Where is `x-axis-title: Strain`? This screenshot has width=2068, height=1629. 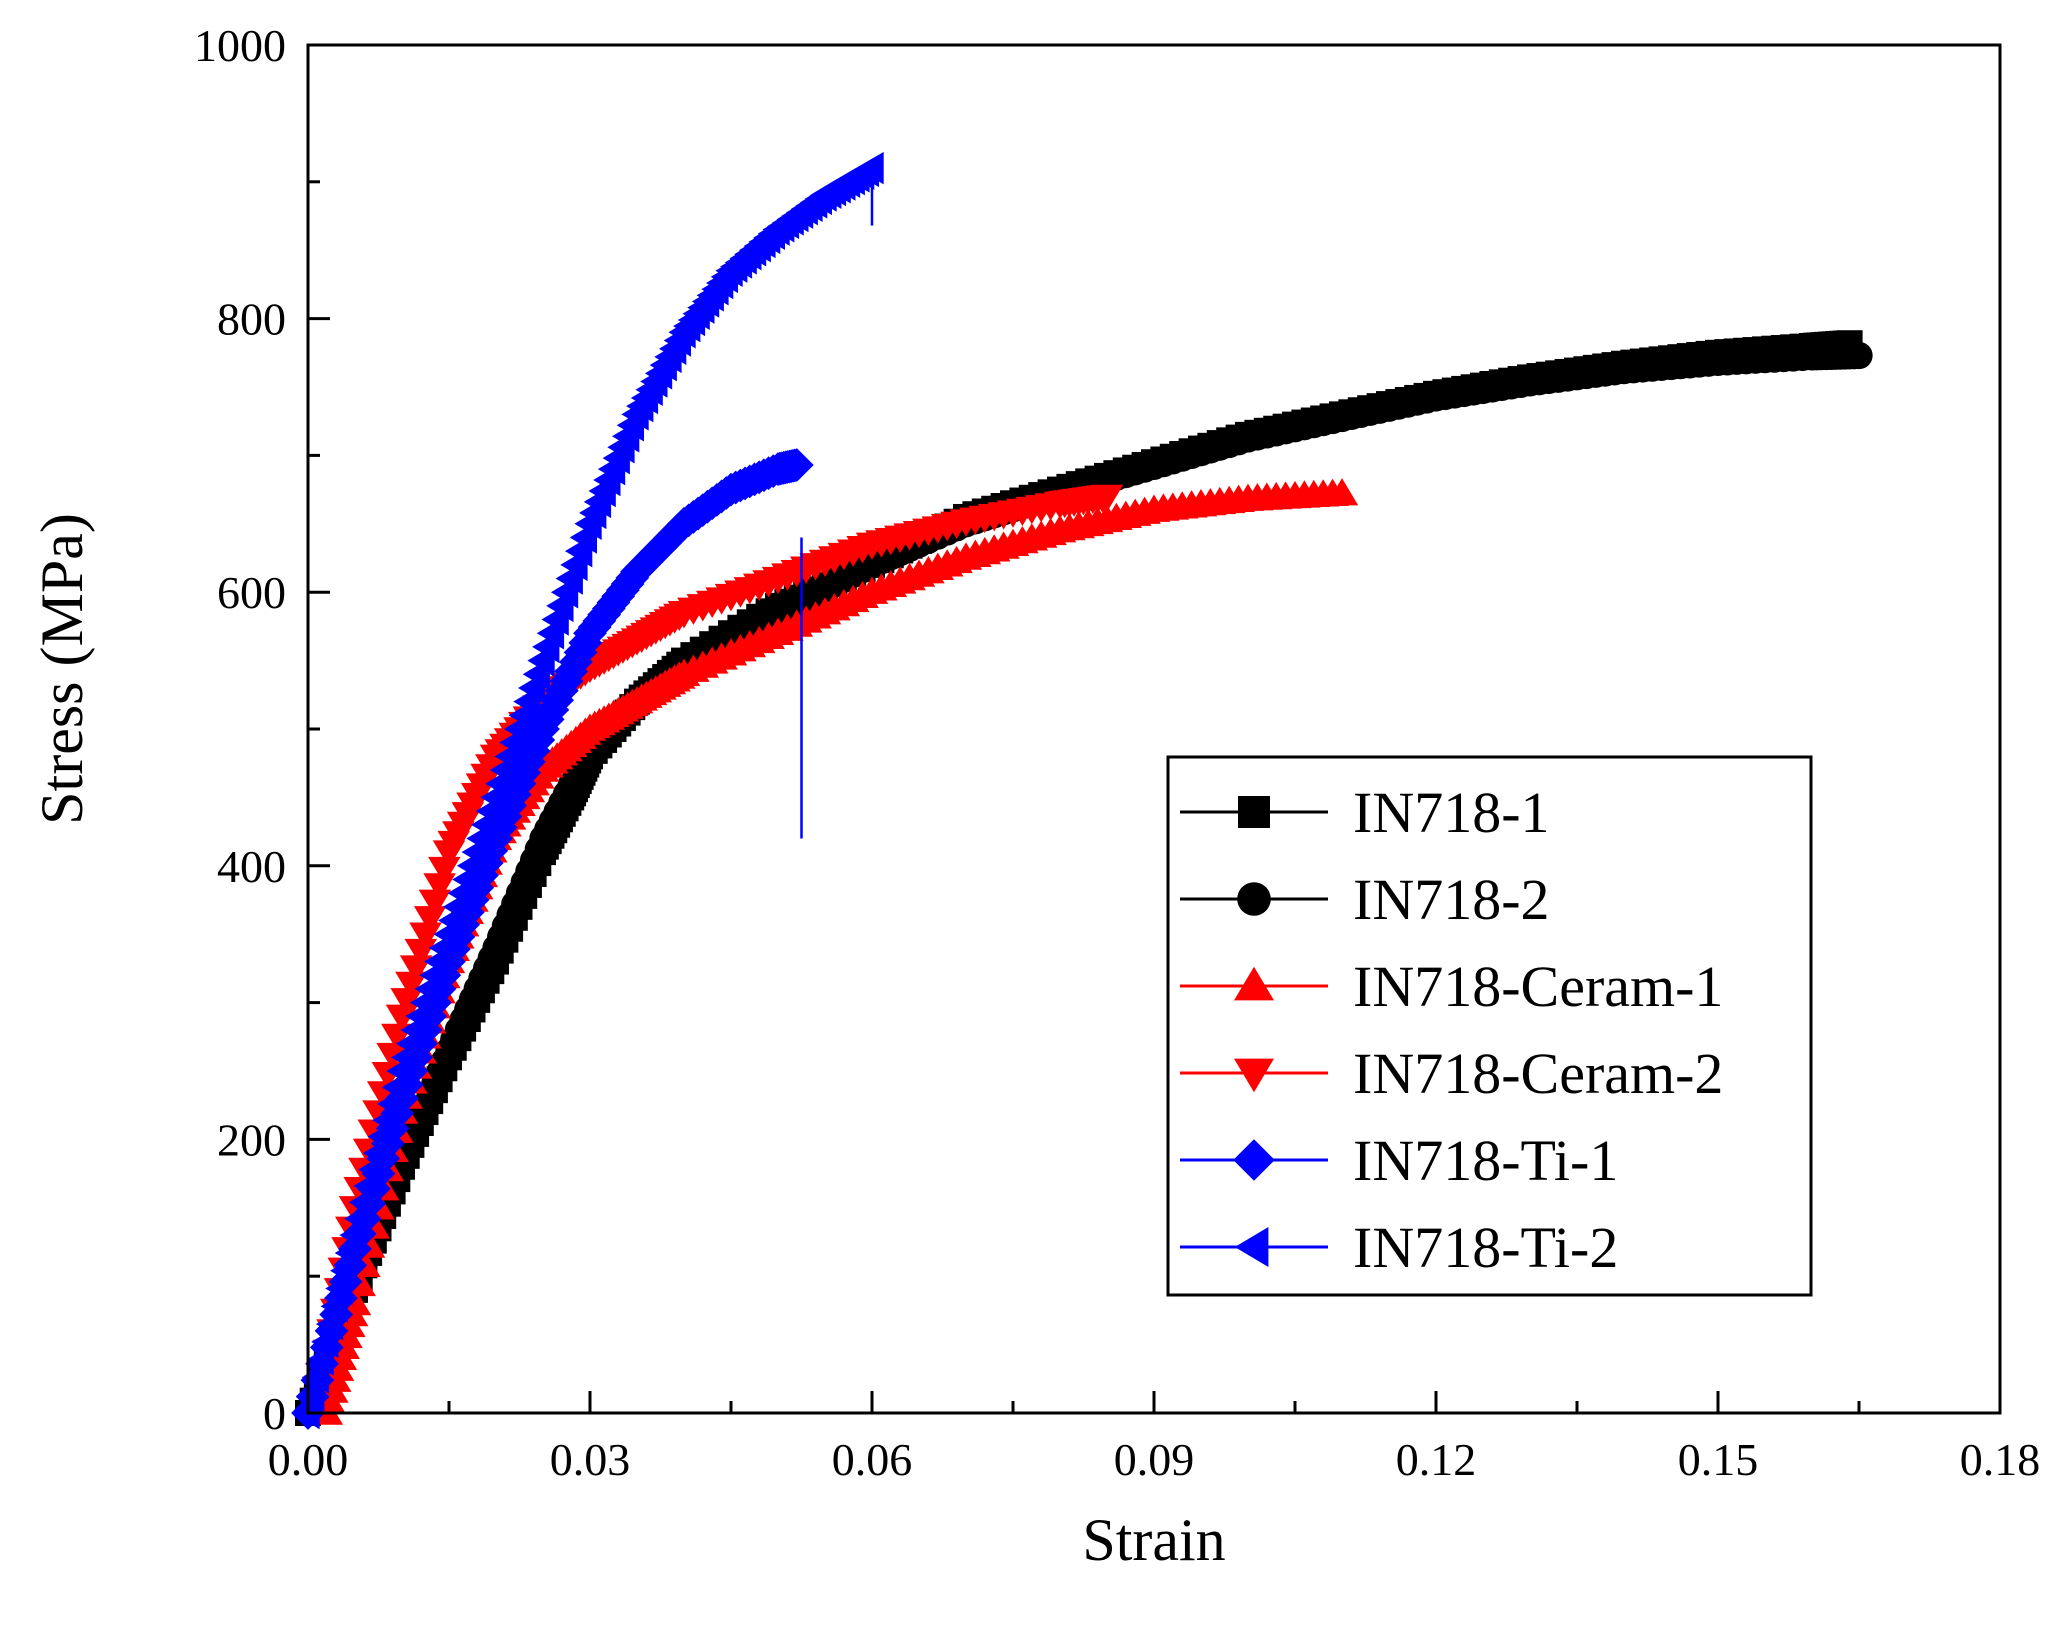 x-axis-title: Strain is located at coordinates (1153, 1540).